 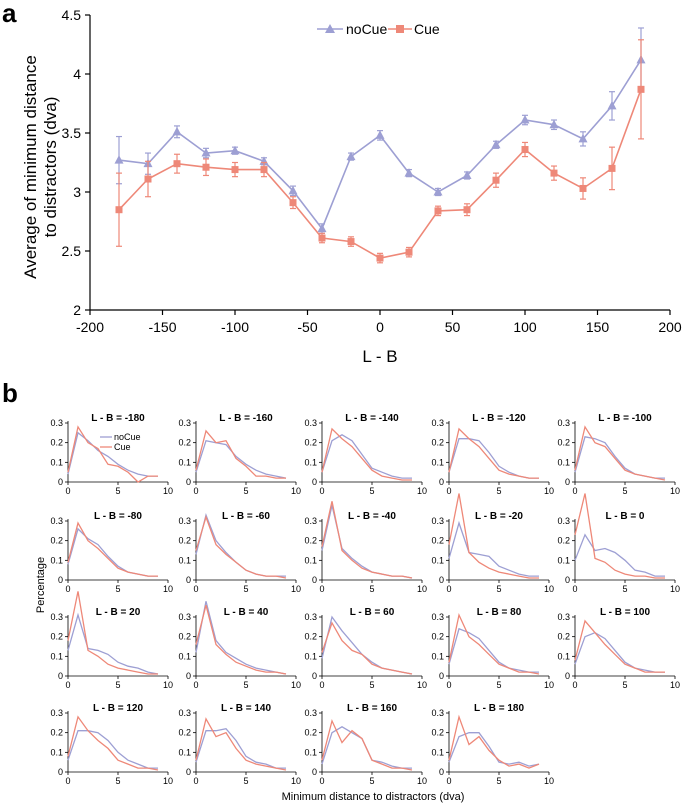 What do you see at coordinates (239, 645) in the screenshot?
I see `subplot-11: L - B = 40 0 5 10 0 0.1 0.2 0.3` at bounding box center [239, 645].